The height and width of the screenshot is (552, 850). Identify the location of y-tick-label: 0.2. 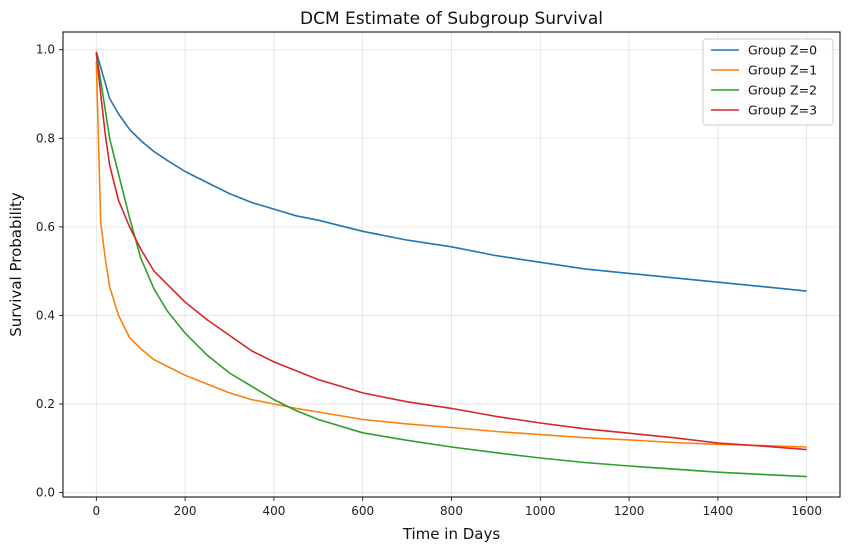
(45, 404).